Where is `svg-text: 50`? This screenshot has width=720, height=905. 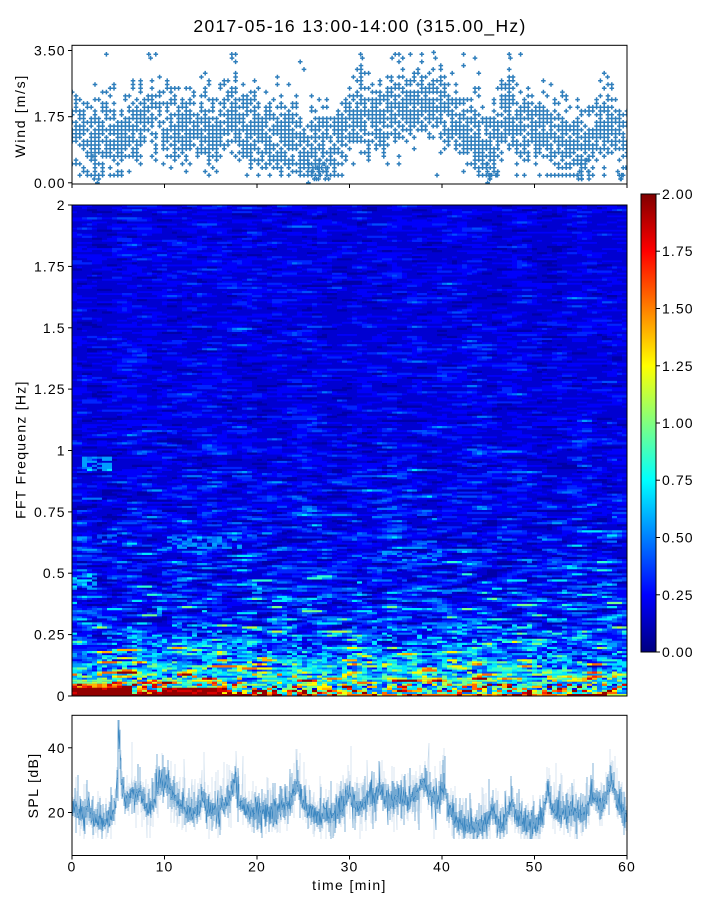 svg-text: 50 is located at coordinates (535, 867).